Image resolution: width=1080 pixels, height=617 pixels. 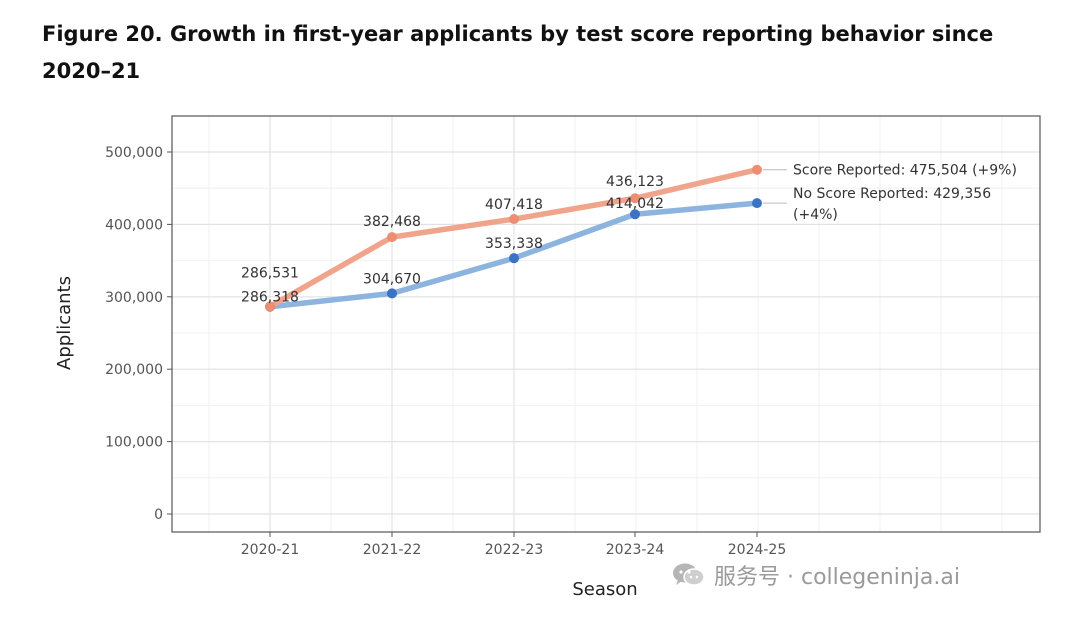 I want to click on data-label: 286,318, so click(x=270, y=298).